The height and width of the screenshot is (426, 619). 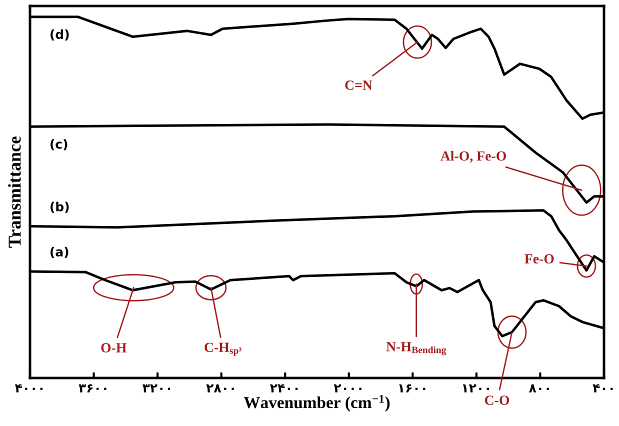 What do you see at coordinates (348, 388) in the screenshot?
I see `x-tick-label: ۲۰۰۰` at bounding box center [348, 388].